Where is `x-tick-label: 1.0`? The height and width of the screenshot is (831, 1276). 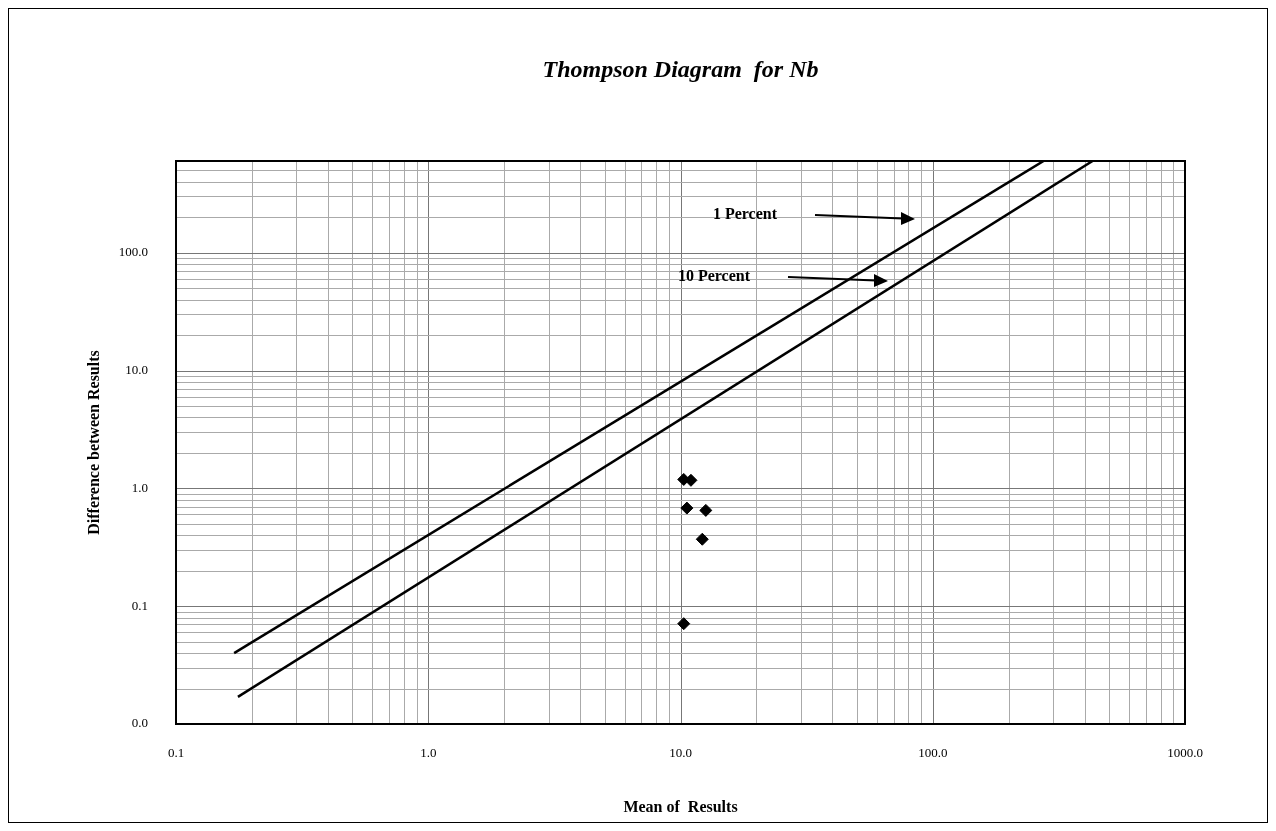 x-tick-label: 1.0 is located at coordinates (428, 753).